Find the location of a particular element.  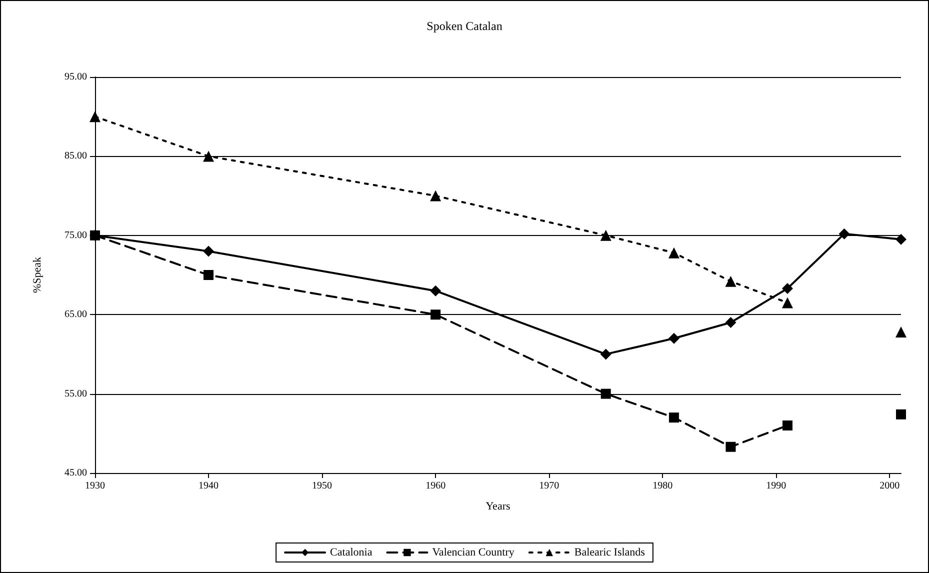

y-tick-label: 45.00 is located at coordinates (75, 473).